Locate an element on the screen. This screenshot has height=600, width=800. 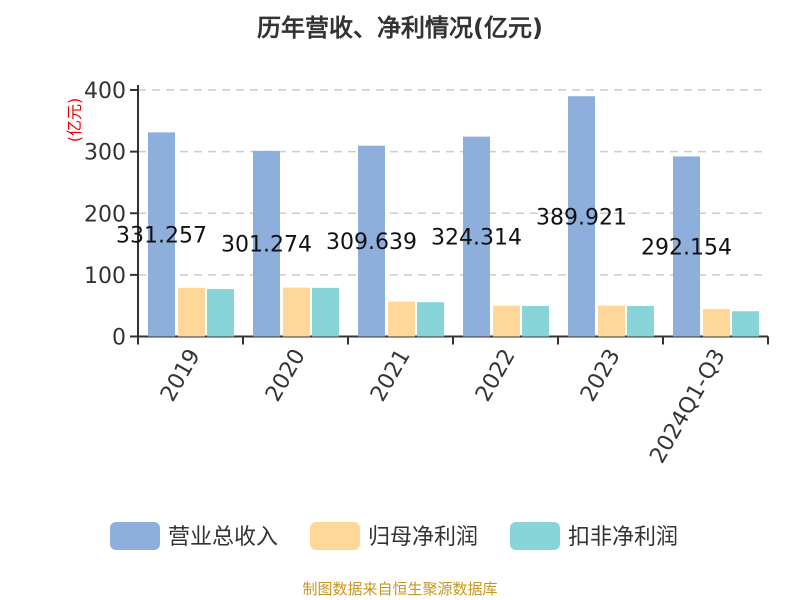
data-label: 301.274 is located at coordinates (266, 245).